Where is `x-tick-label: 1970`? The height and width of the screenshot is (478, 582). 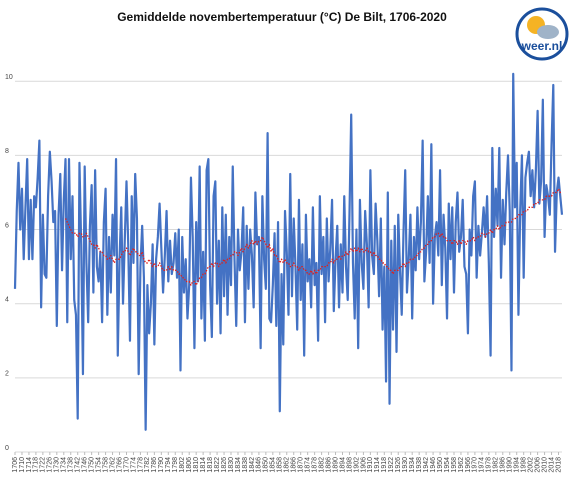
x-tick-label: 1970 is located at coordinates (475, 465).